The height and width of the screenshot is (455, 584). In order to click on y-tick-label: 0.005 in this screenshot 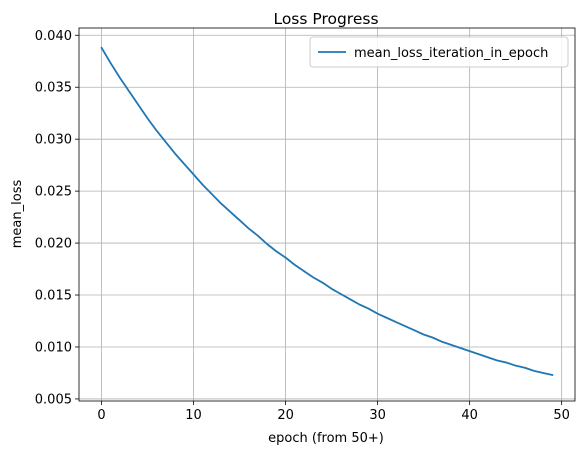, I will do `click(53, 399)`.